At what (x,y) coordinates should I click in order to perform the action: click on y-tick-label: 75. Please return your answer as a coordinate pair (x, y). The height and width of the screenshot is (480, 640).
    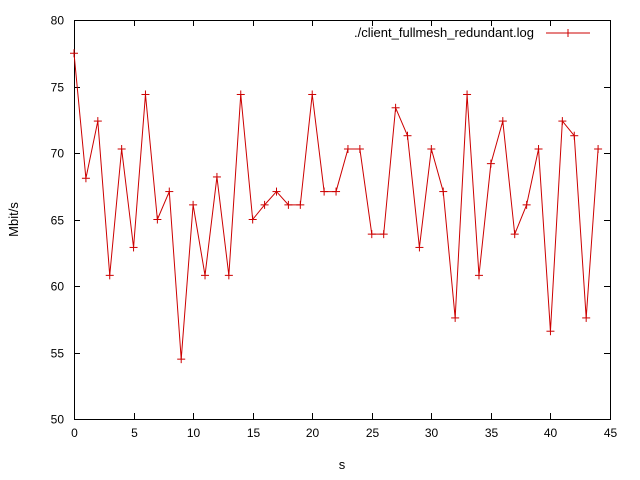
    Looking at the image, I should click on (58, 88).